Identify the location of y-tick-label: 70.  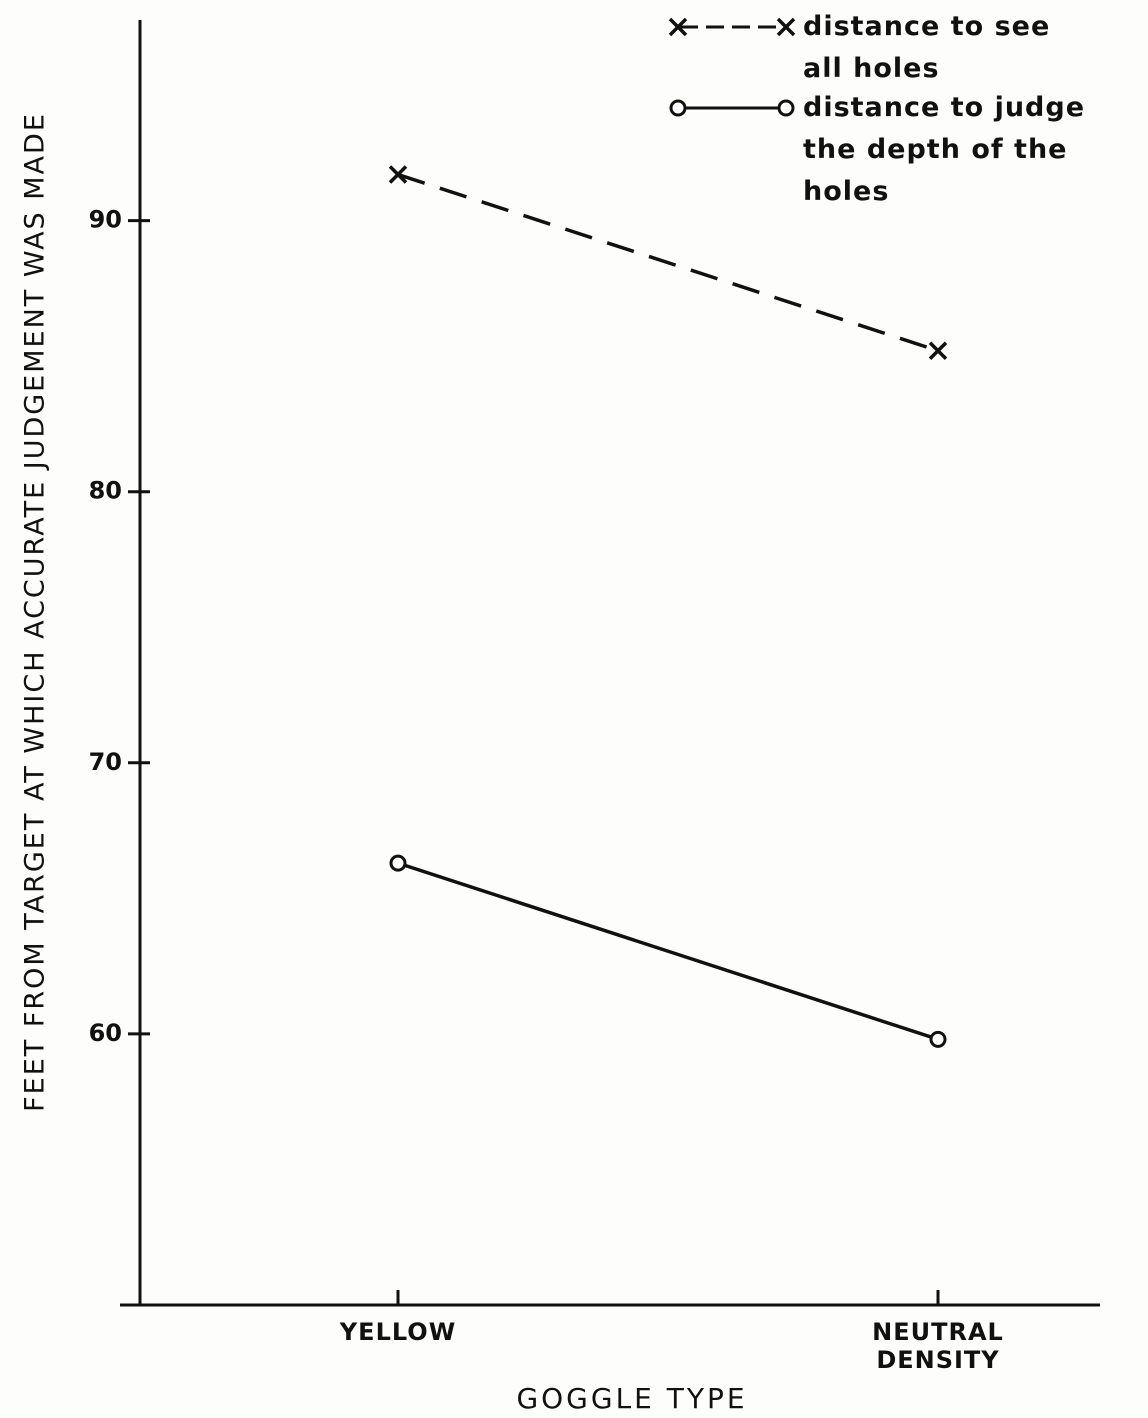
(105, 762).